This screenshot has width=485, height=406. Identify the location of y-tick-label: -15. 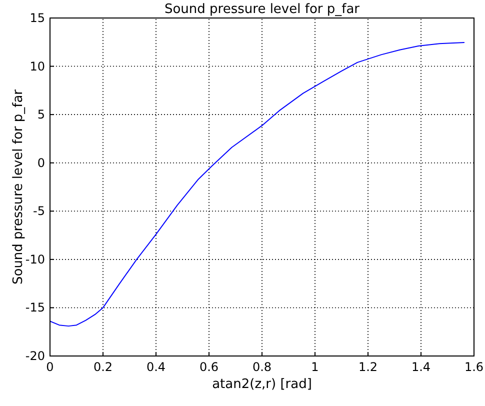
(35, 307).